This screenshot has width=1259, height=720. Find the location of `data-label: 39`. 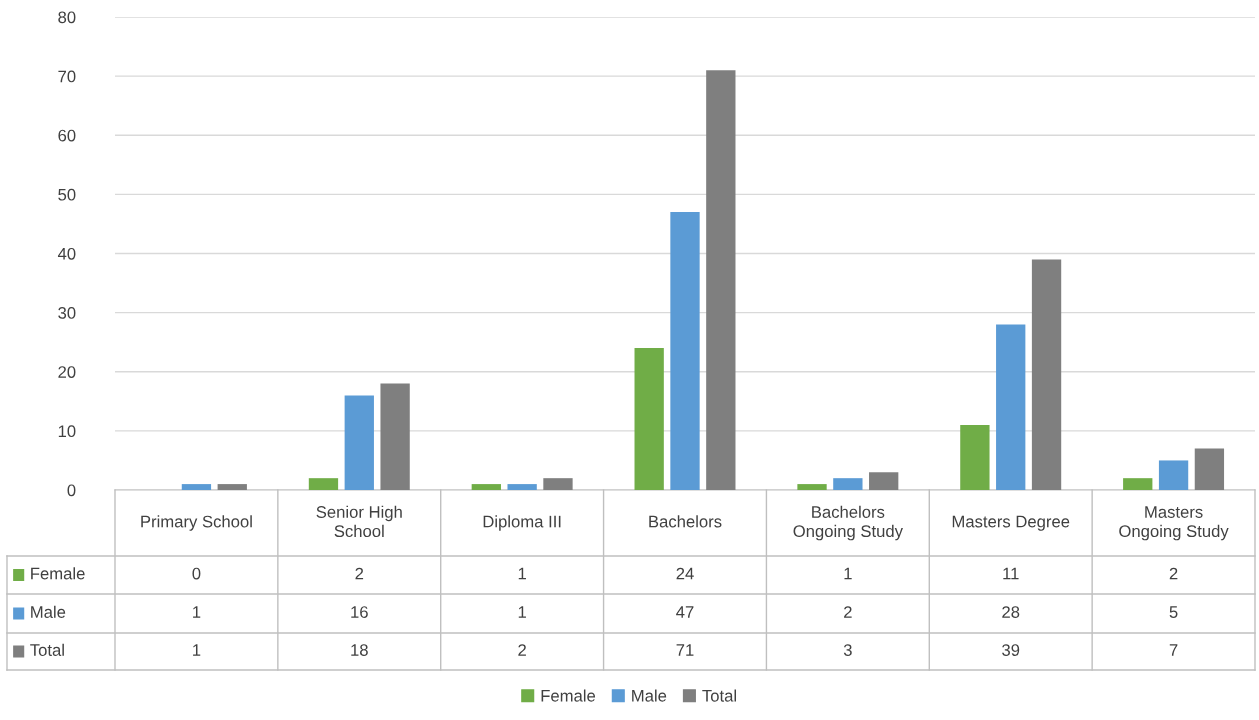

data-label: 39 is located at coordinates (1011, 650).